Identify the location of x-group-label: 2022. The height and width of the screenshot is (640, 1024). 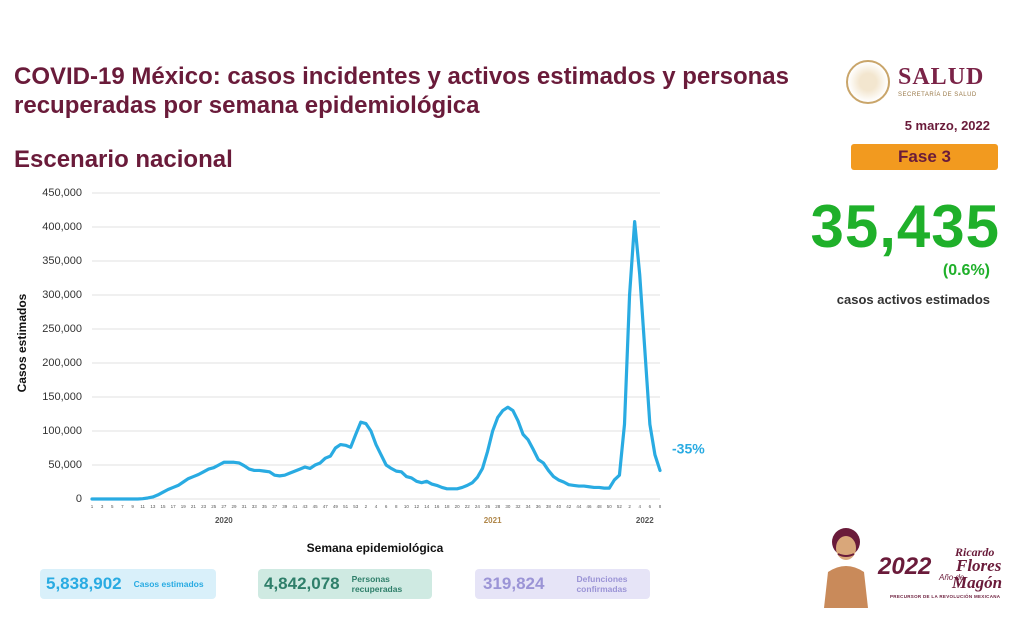
(645, 520).